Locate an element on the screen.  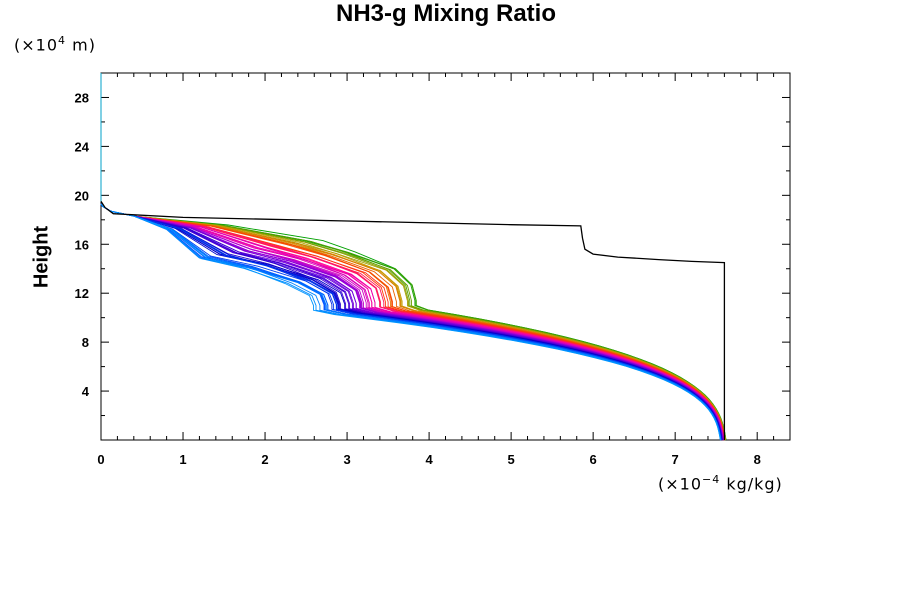
y-tick-label: 12 is located at coordinates (82, 293).